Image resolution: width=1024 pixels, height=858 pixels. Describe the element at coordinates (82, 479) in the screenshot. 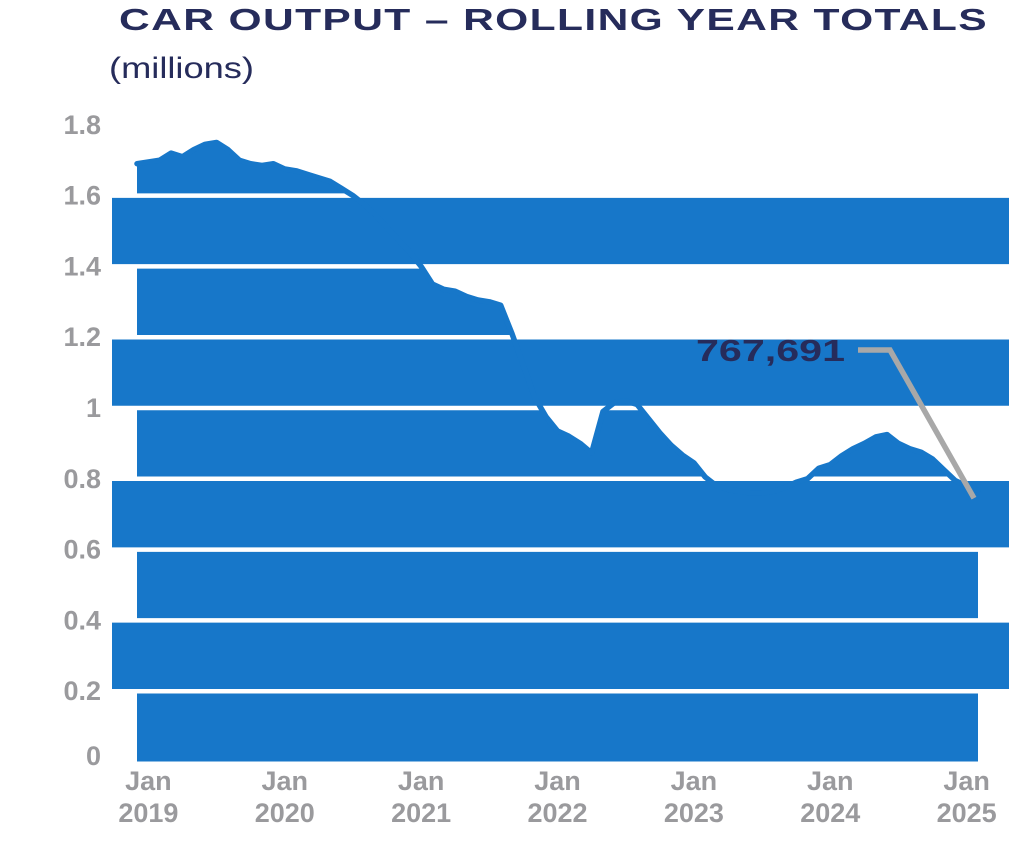

I see `y-tick-label: 0.8` at that location.